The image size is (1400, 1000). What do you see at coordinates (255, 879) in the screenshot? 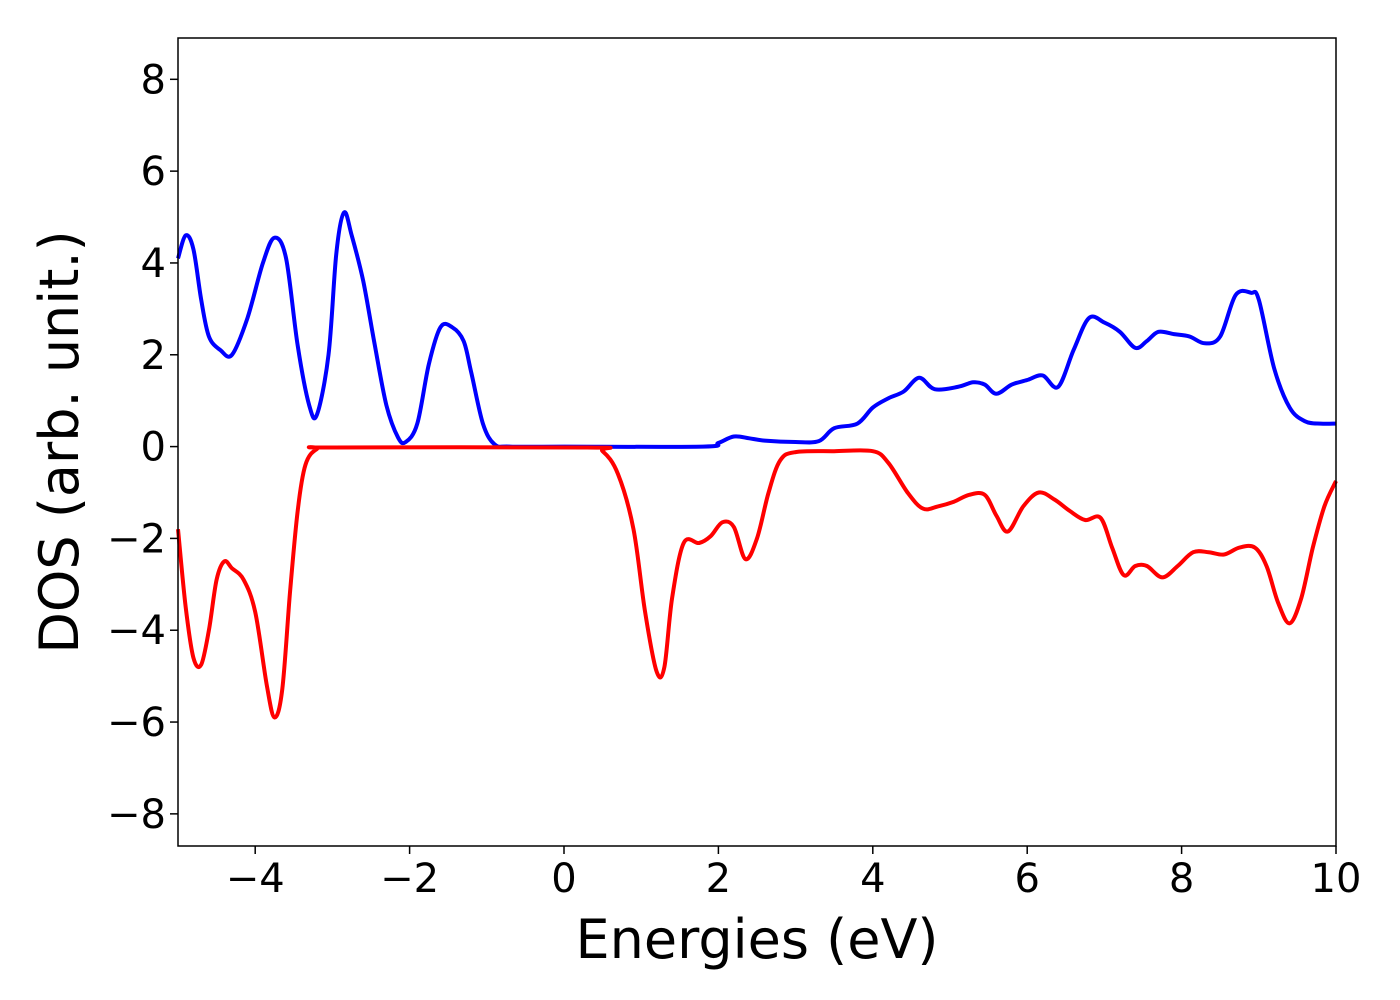
I see `x-tick-label: −4` at bounding box center [255, 879].